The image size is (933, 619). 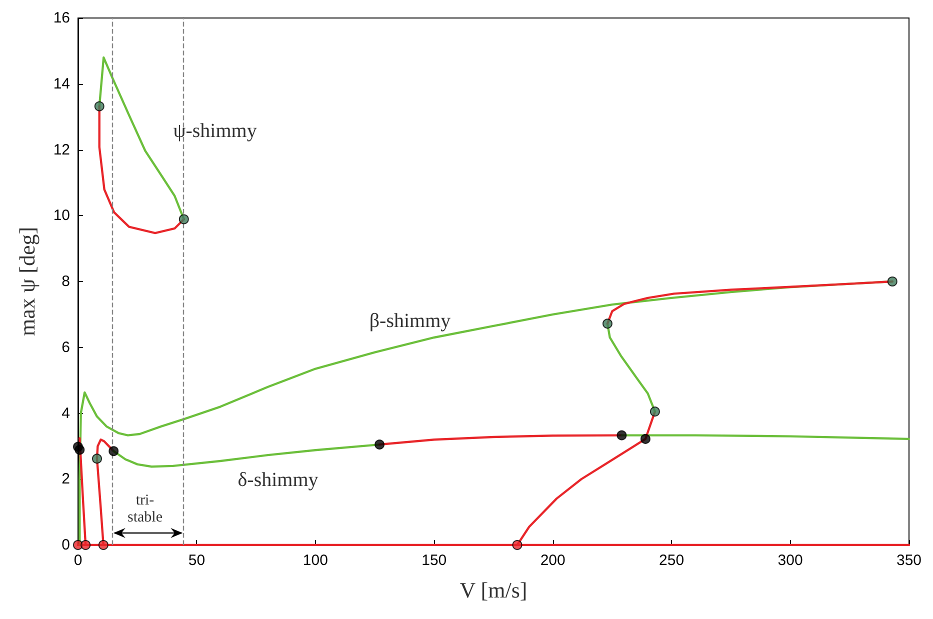 I want to click on x-tick-label: 100, so click(x=315, y=560).